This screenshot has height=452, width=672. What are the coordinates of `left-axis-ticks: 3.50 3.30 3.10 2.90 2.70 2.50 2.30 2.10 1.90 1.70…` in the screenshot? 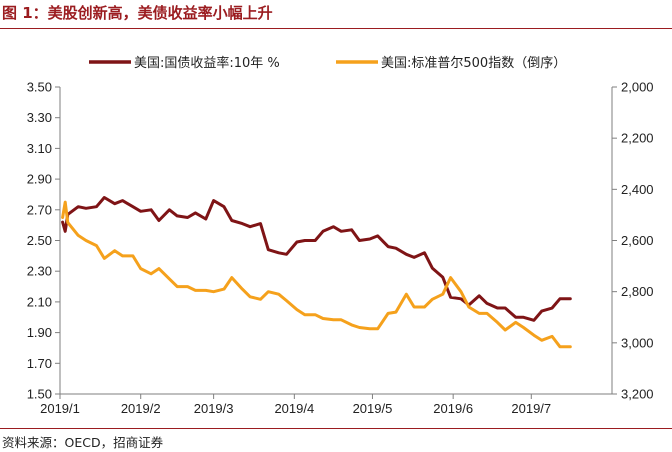 It's located at (43, 241).